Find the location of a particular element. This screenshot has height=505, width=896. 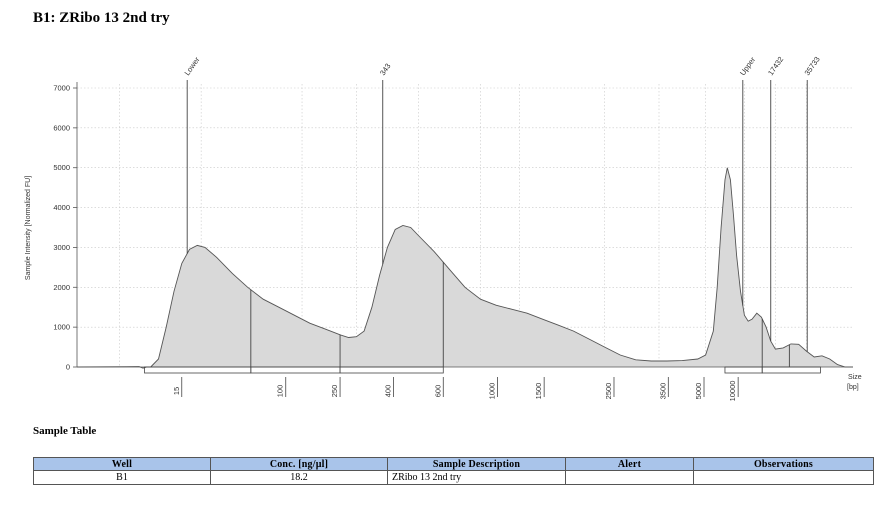

y-tick-label: 2000 is located at coordinates (61, 287).